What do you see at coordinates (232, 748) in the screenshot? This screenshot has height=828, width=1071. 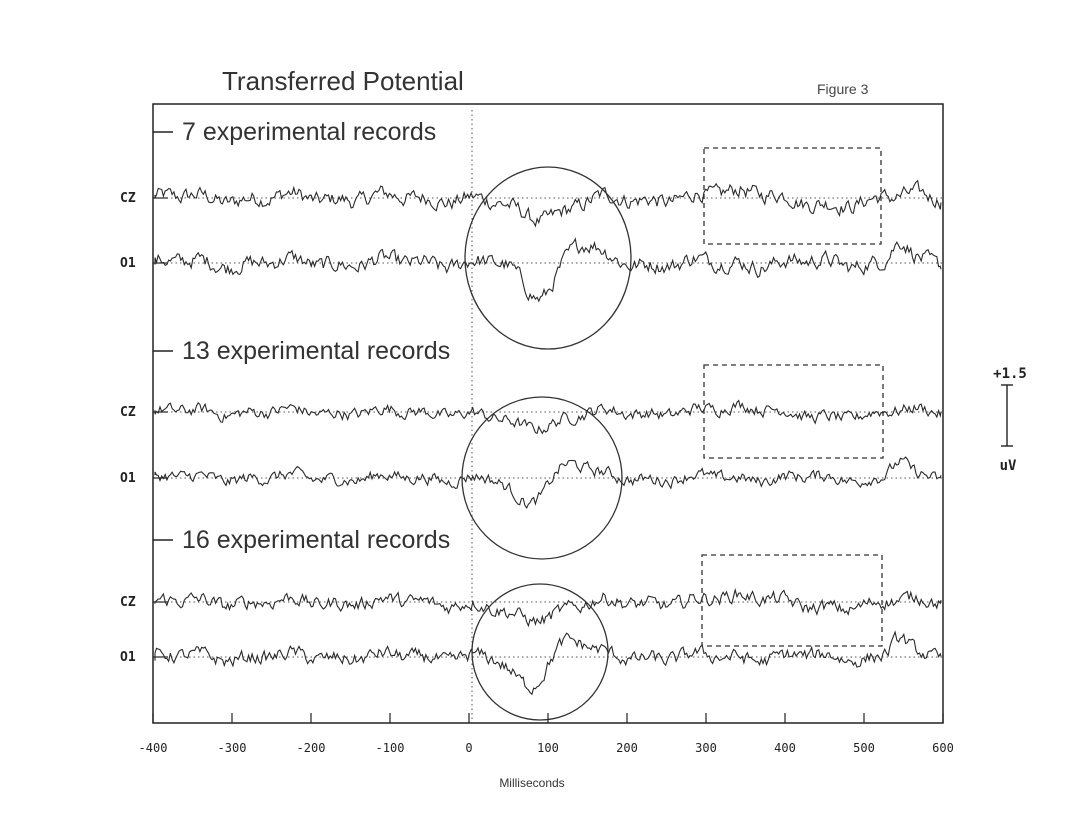 I see `x-tick-label: -300` at bounding box center [232, 748].